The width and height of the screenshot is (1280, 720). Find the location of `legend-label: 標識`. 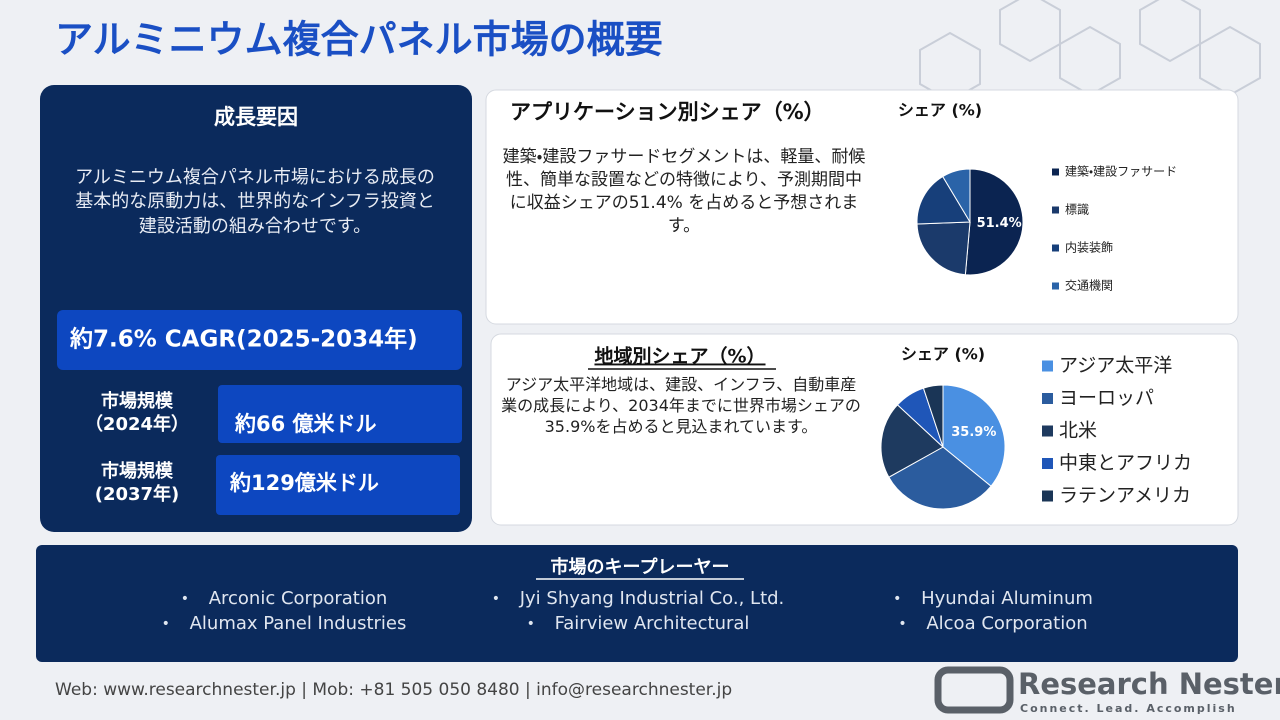

legend-label: 標識 is located at coordinates (1077, 210).